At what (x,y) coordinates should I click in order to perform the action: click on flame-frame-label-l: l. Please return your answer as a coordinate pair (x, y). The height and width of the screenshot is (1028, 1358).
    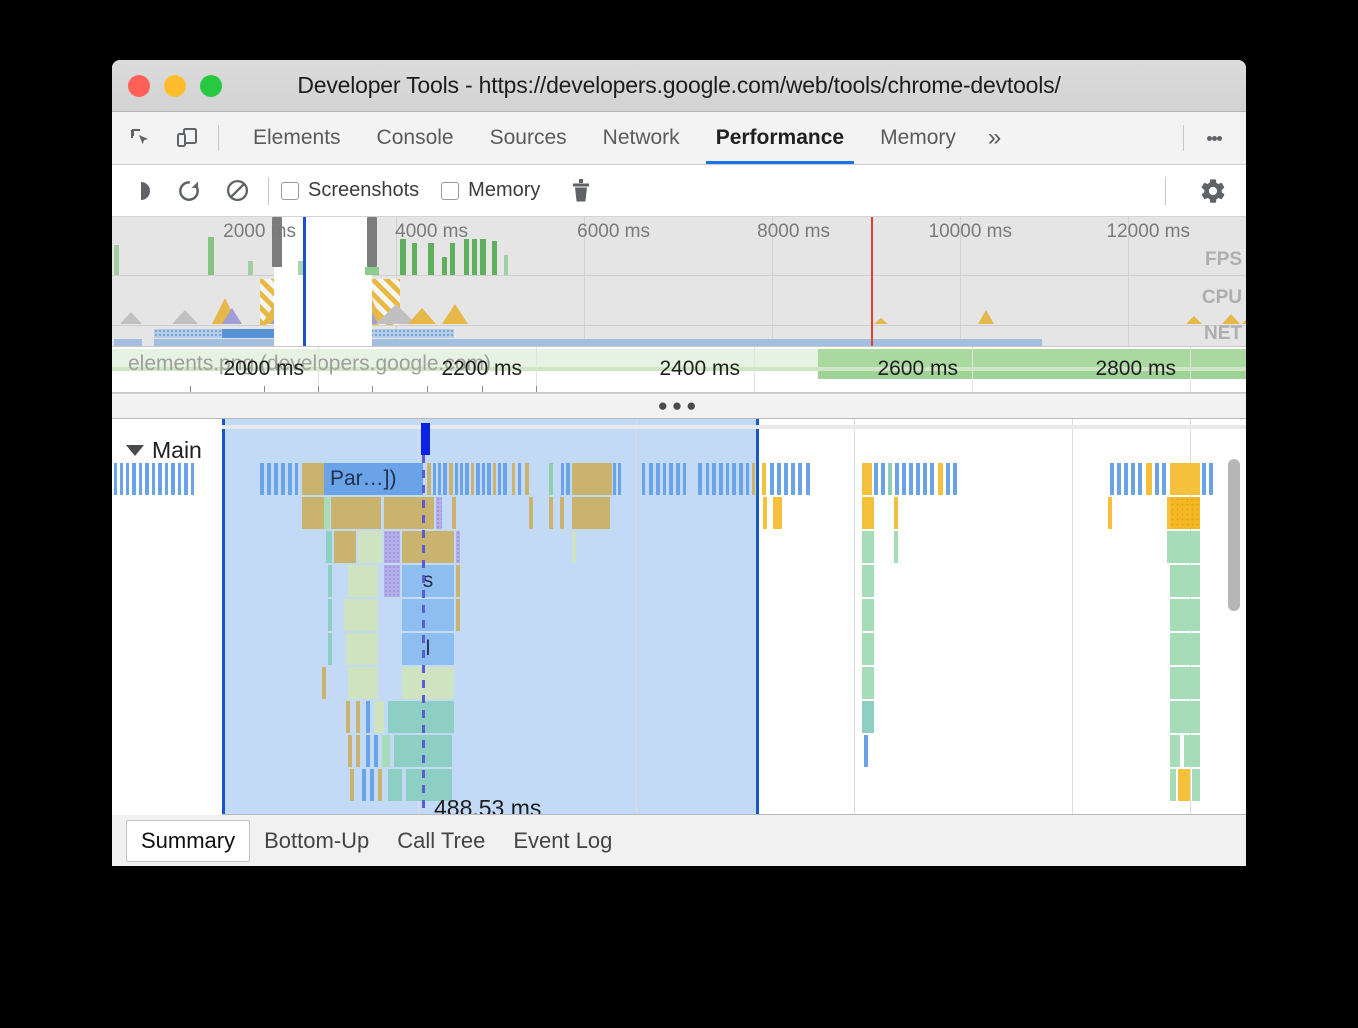
    Looking at the image, I should click on (428, 648).